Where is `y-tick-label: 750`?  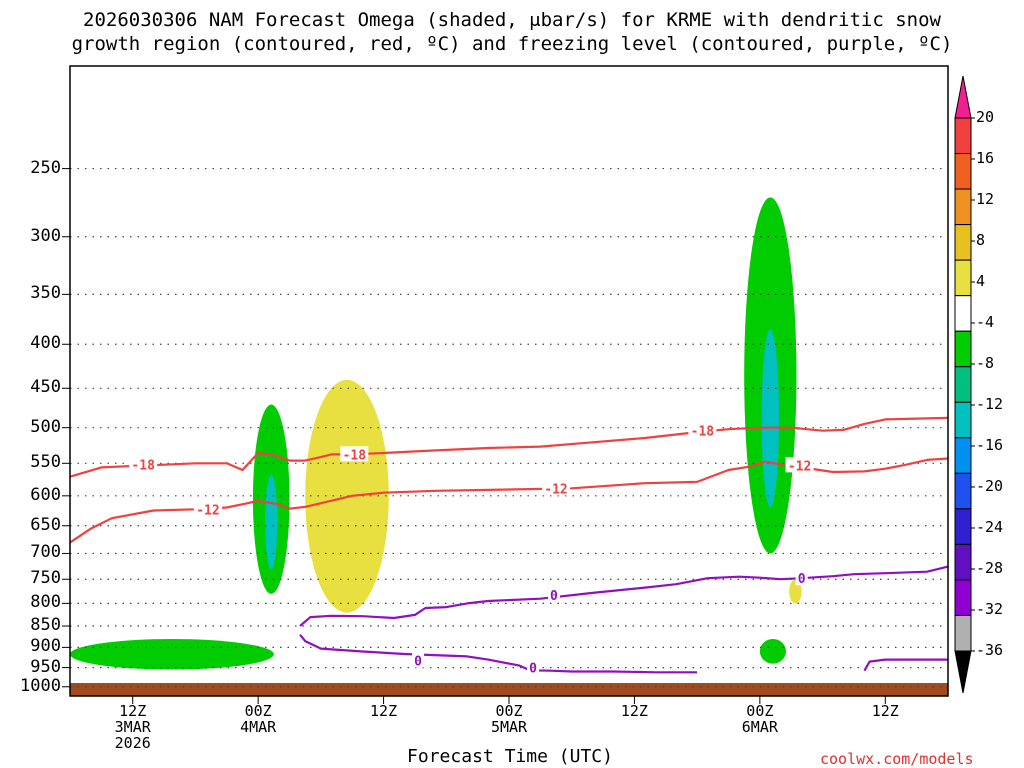 y-tick-label: 750 is located at coordinates (45, 578).